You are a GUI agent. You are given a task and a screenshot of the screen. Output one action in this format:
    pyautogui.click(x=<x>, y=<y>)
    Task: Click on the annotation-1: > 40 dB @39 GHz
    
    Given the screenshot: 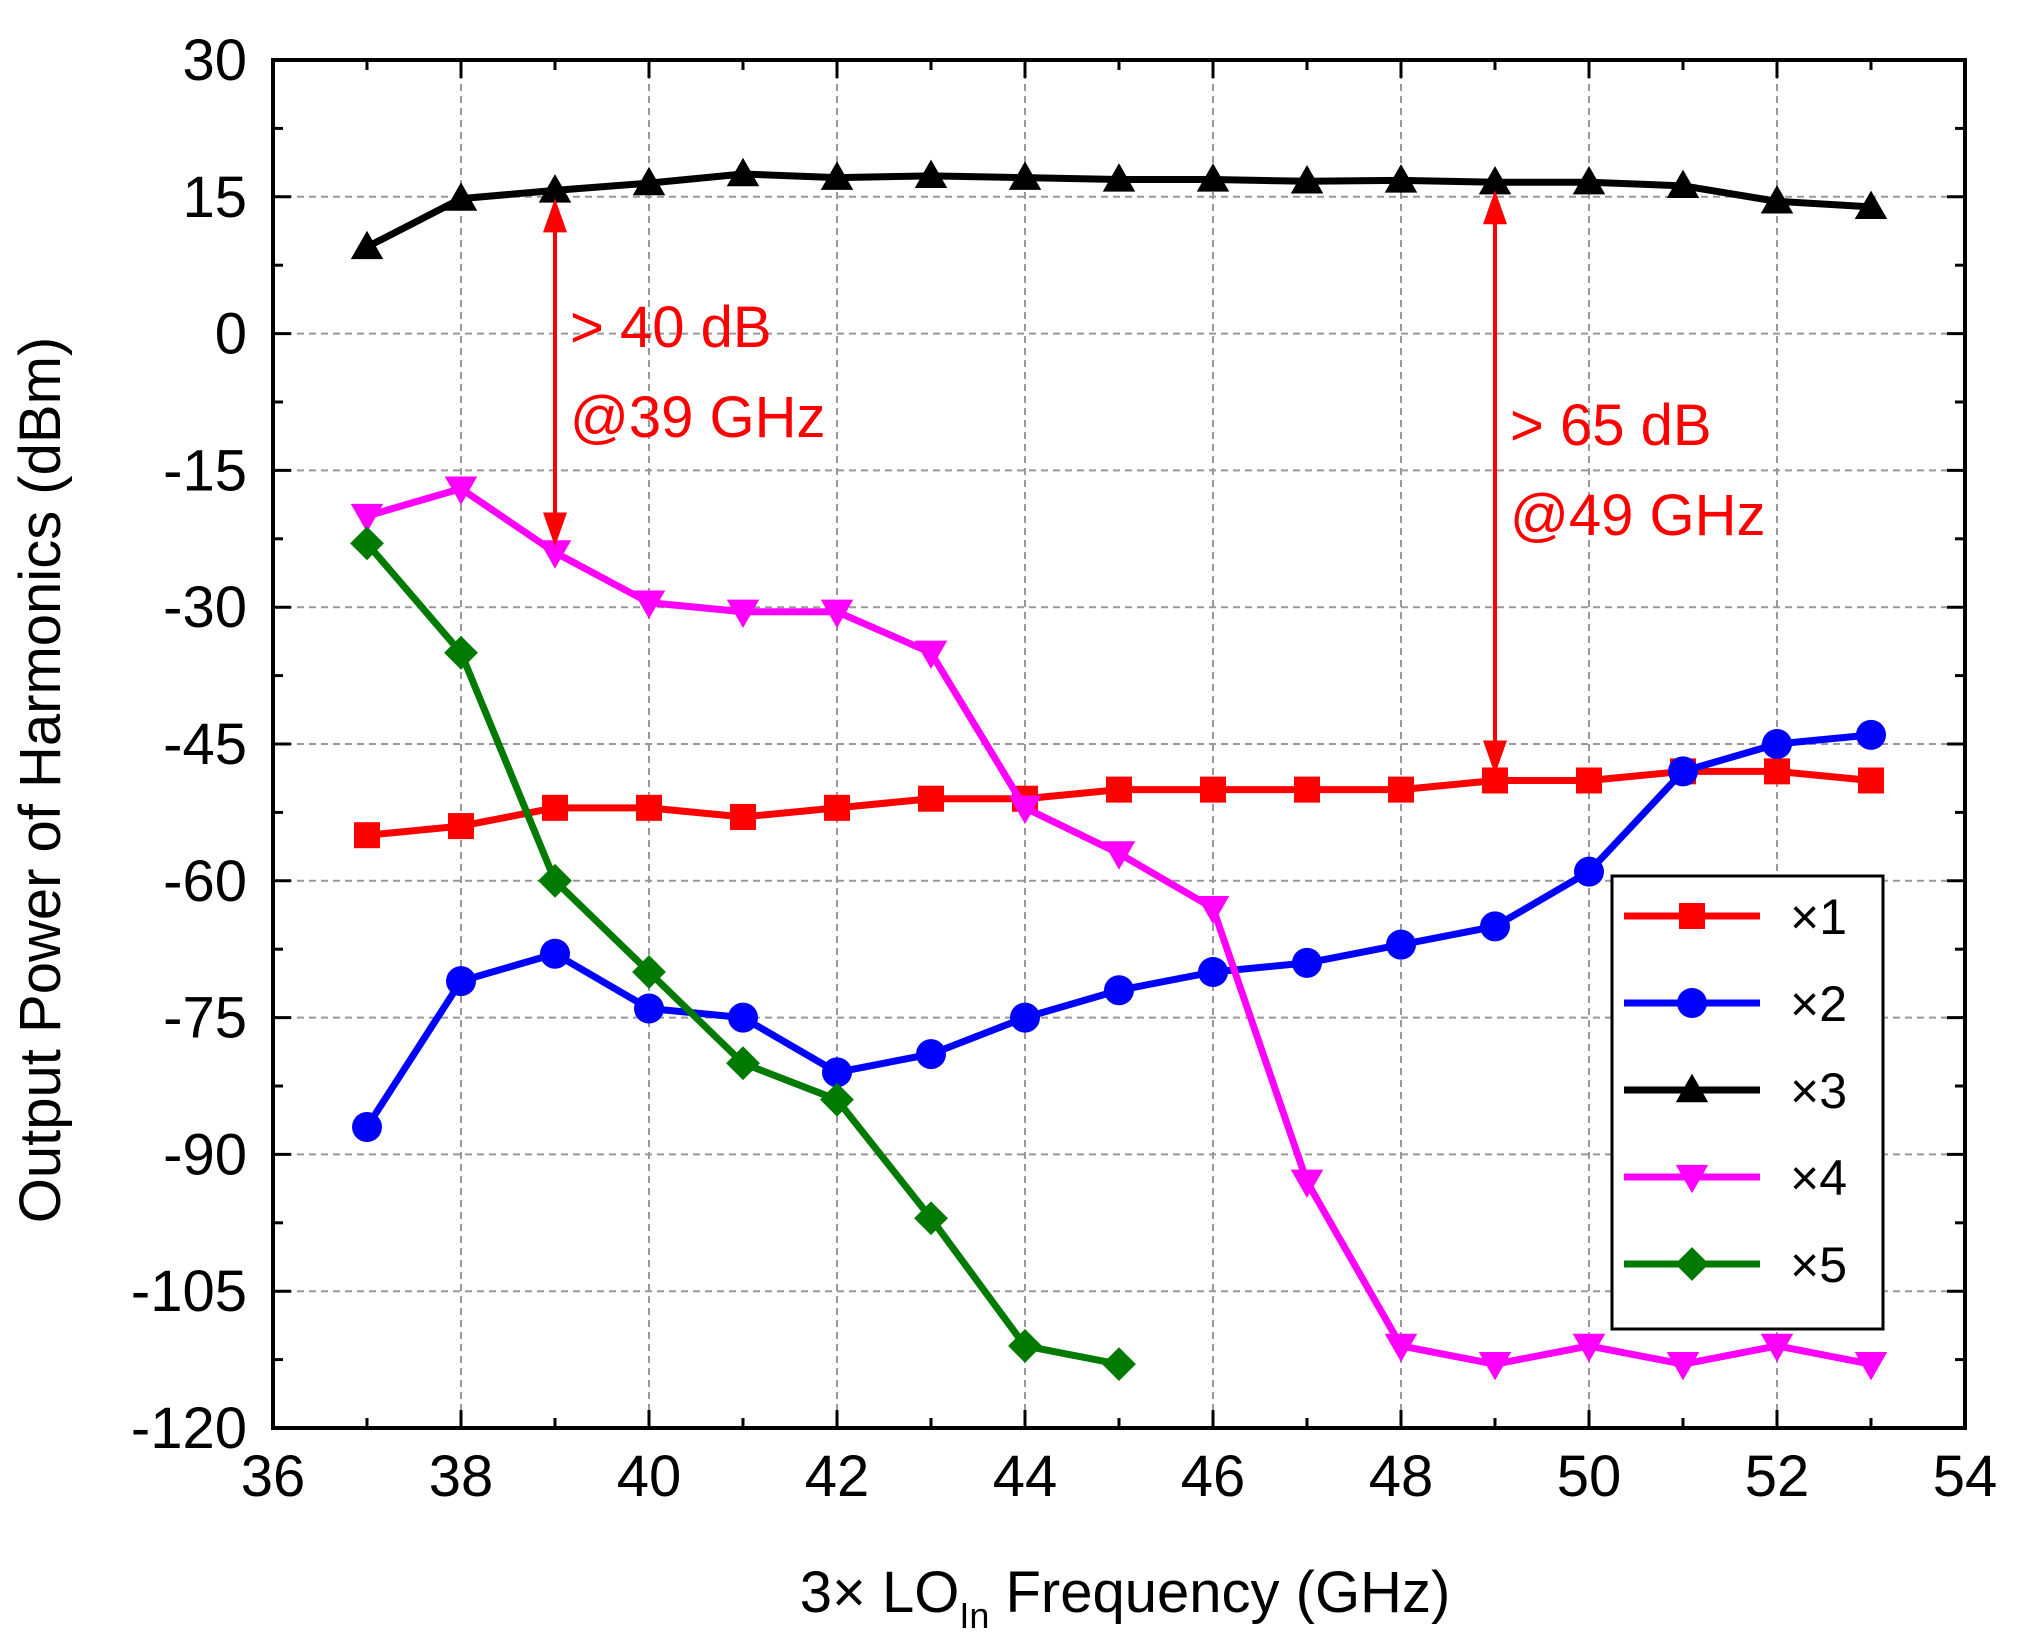 What is the action you would take?
    pyautogui.click(x=684, y=372)
    